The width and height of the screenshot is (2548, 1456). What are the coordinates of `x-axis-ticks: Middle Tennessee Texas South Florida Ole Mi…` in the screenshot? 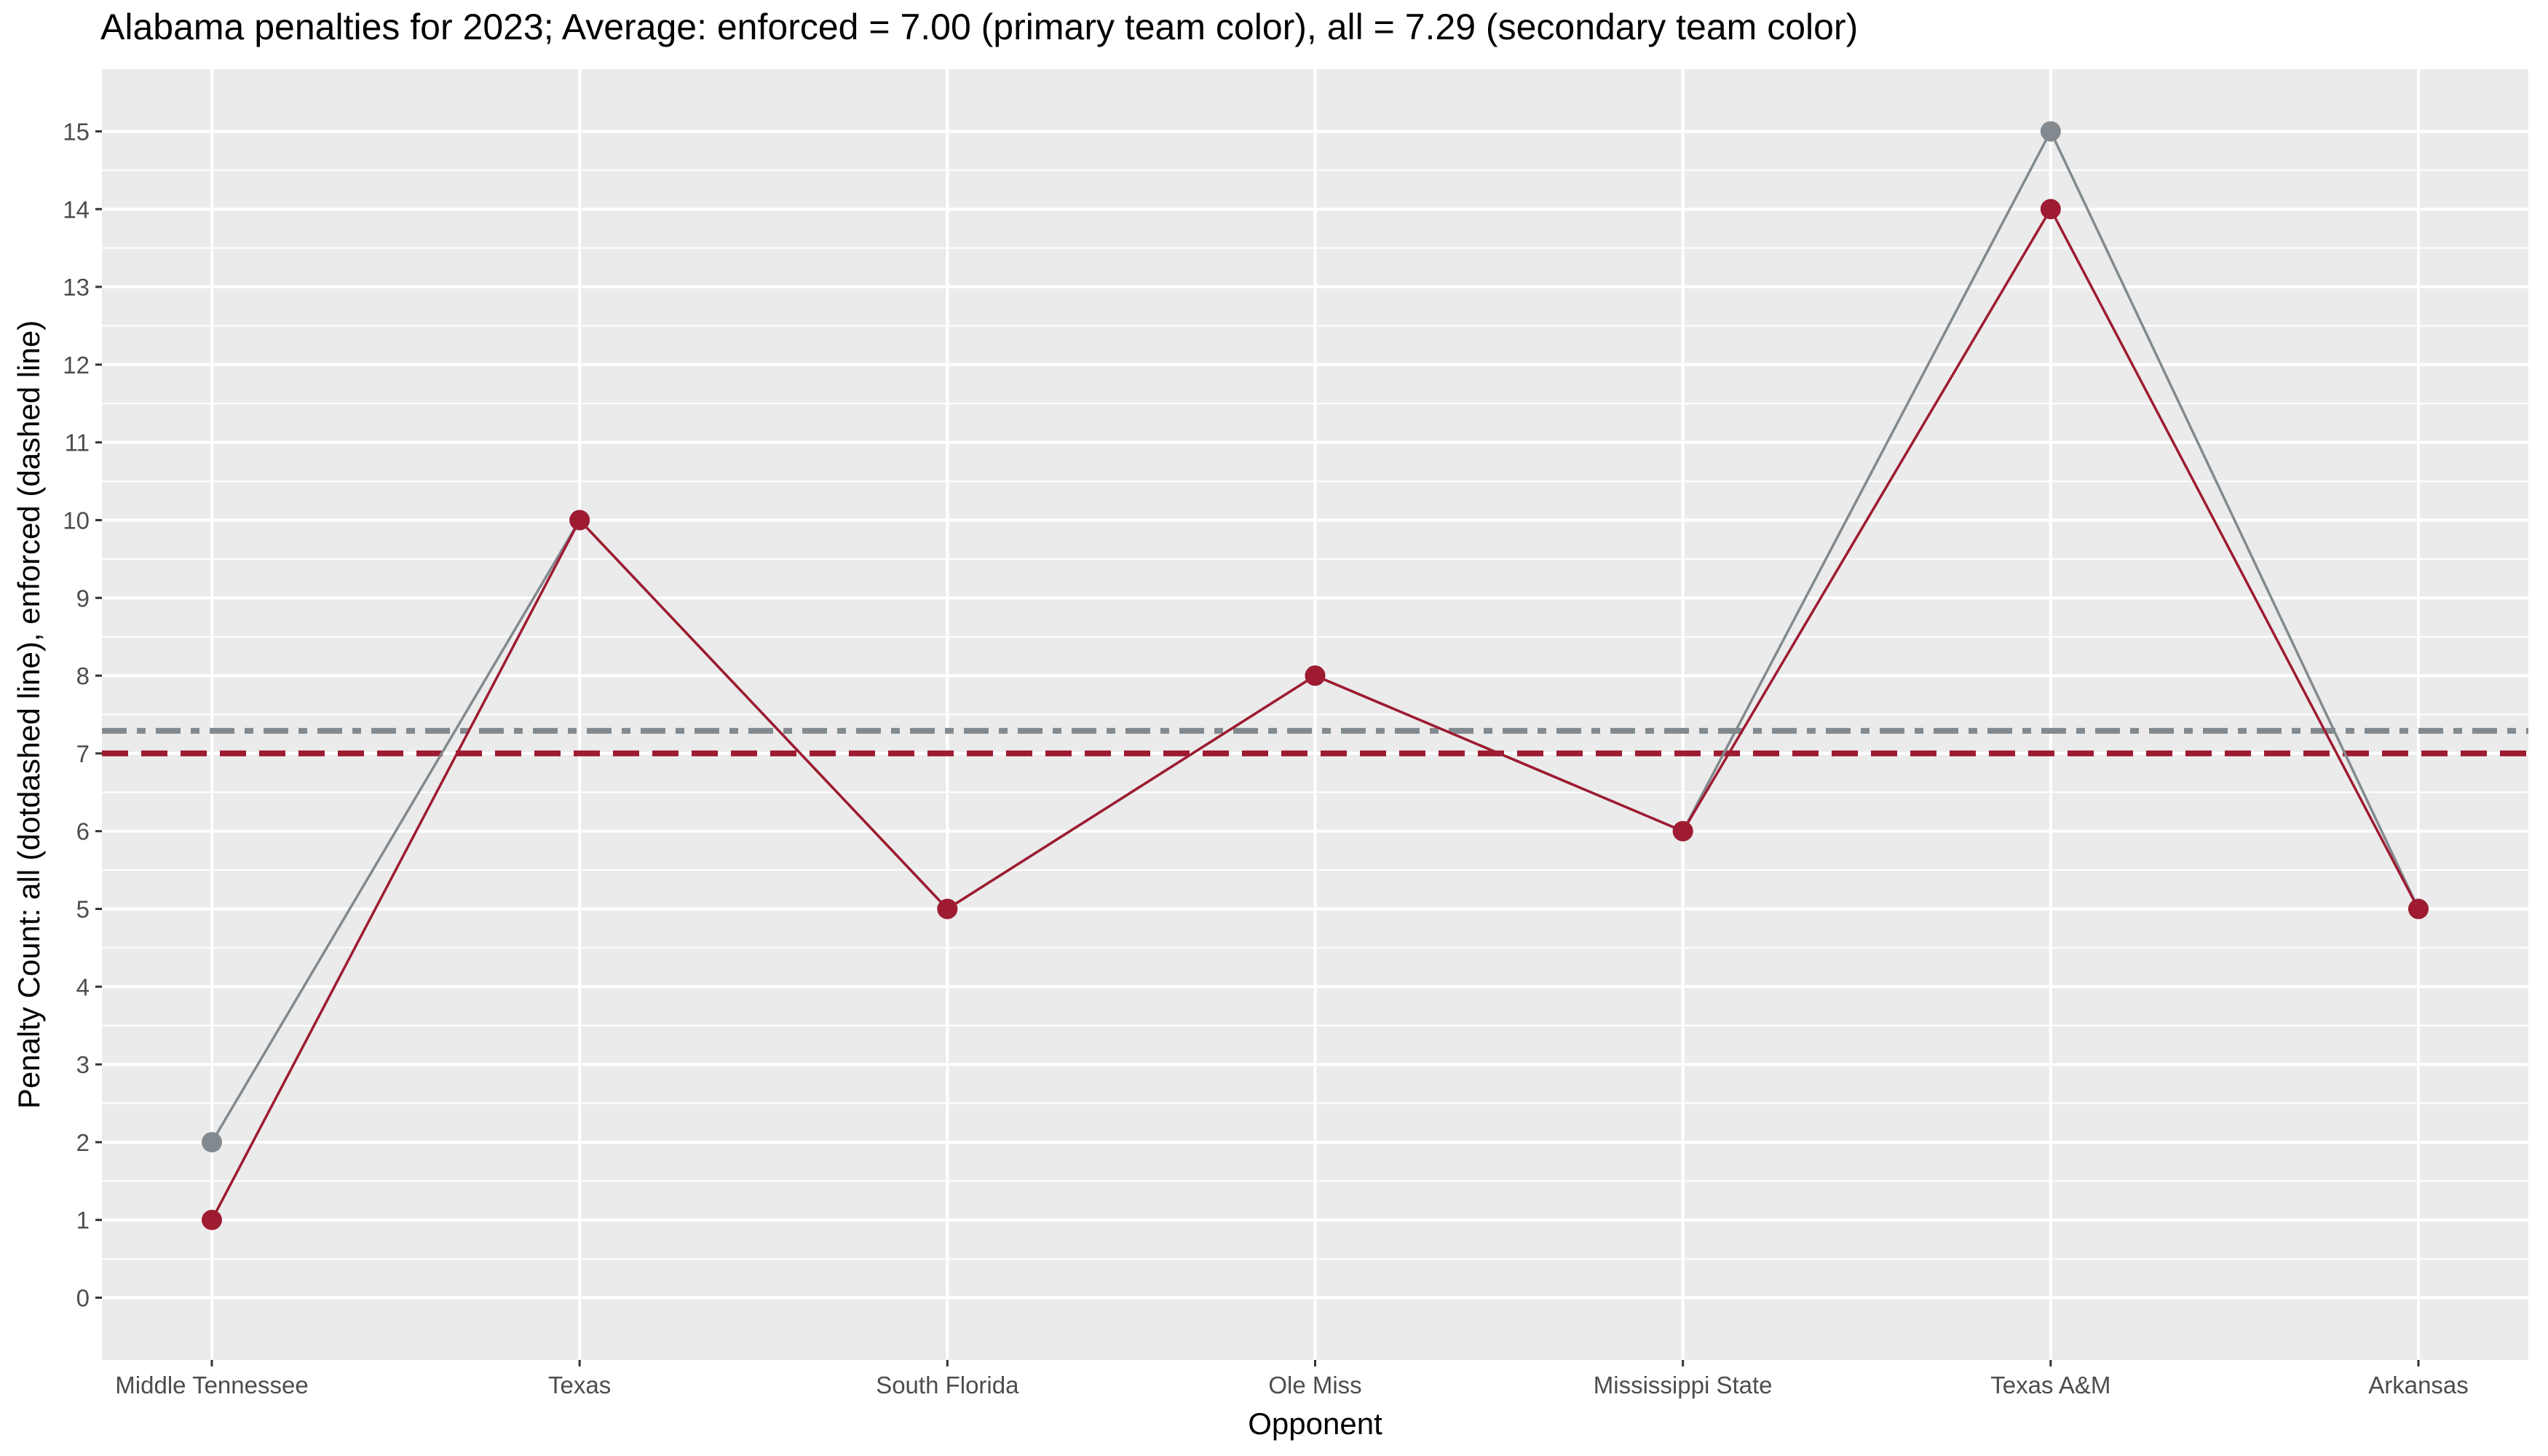 It's located at (1292, 1379).